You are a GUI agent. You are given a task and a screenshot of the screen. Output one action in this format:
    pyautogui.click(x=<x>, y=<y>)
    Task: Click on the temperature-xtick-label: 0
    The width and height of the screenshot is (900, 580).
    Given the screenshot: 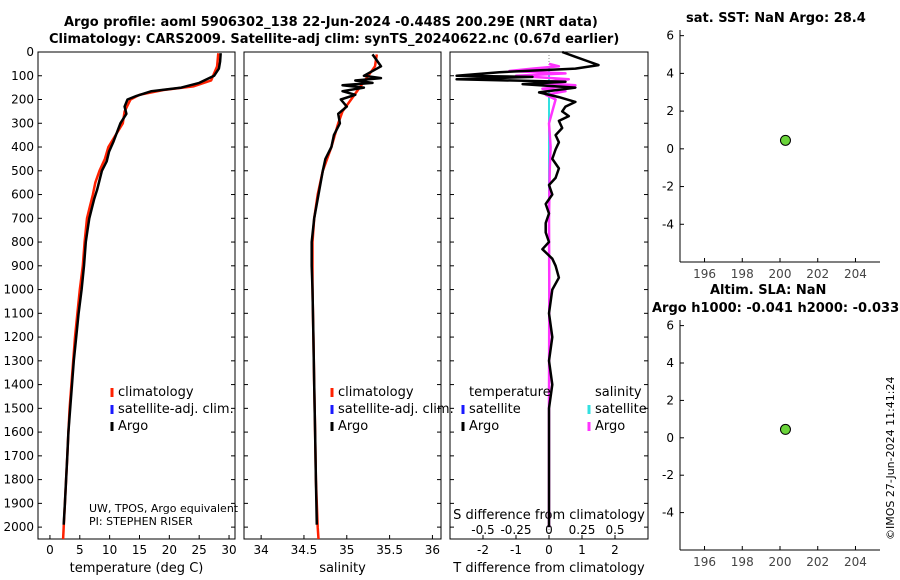 What is the action you would take?
    pyautogui.click(x=50, y=550)
    